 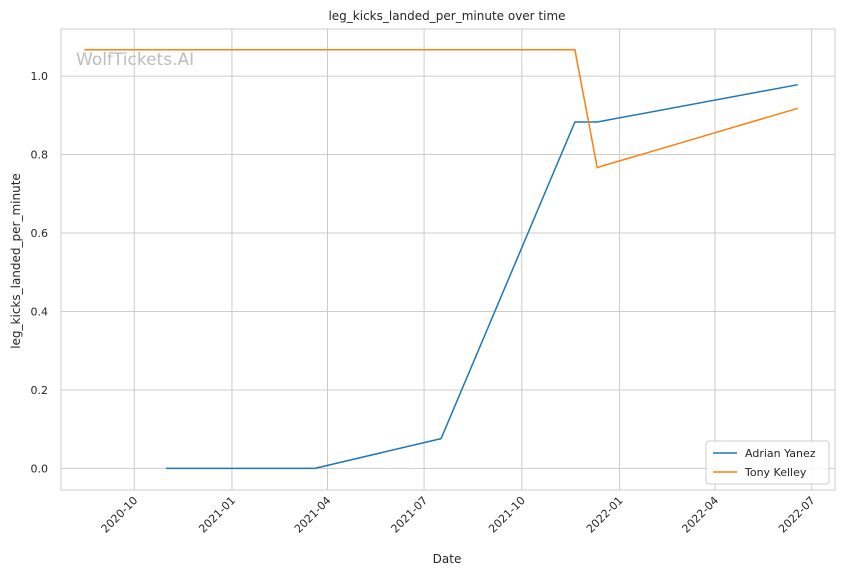 What do you see at coordinates (40, 233) in the screenshot?
I see `y-tick-label: 0.6` at bounding box center [40, 233].